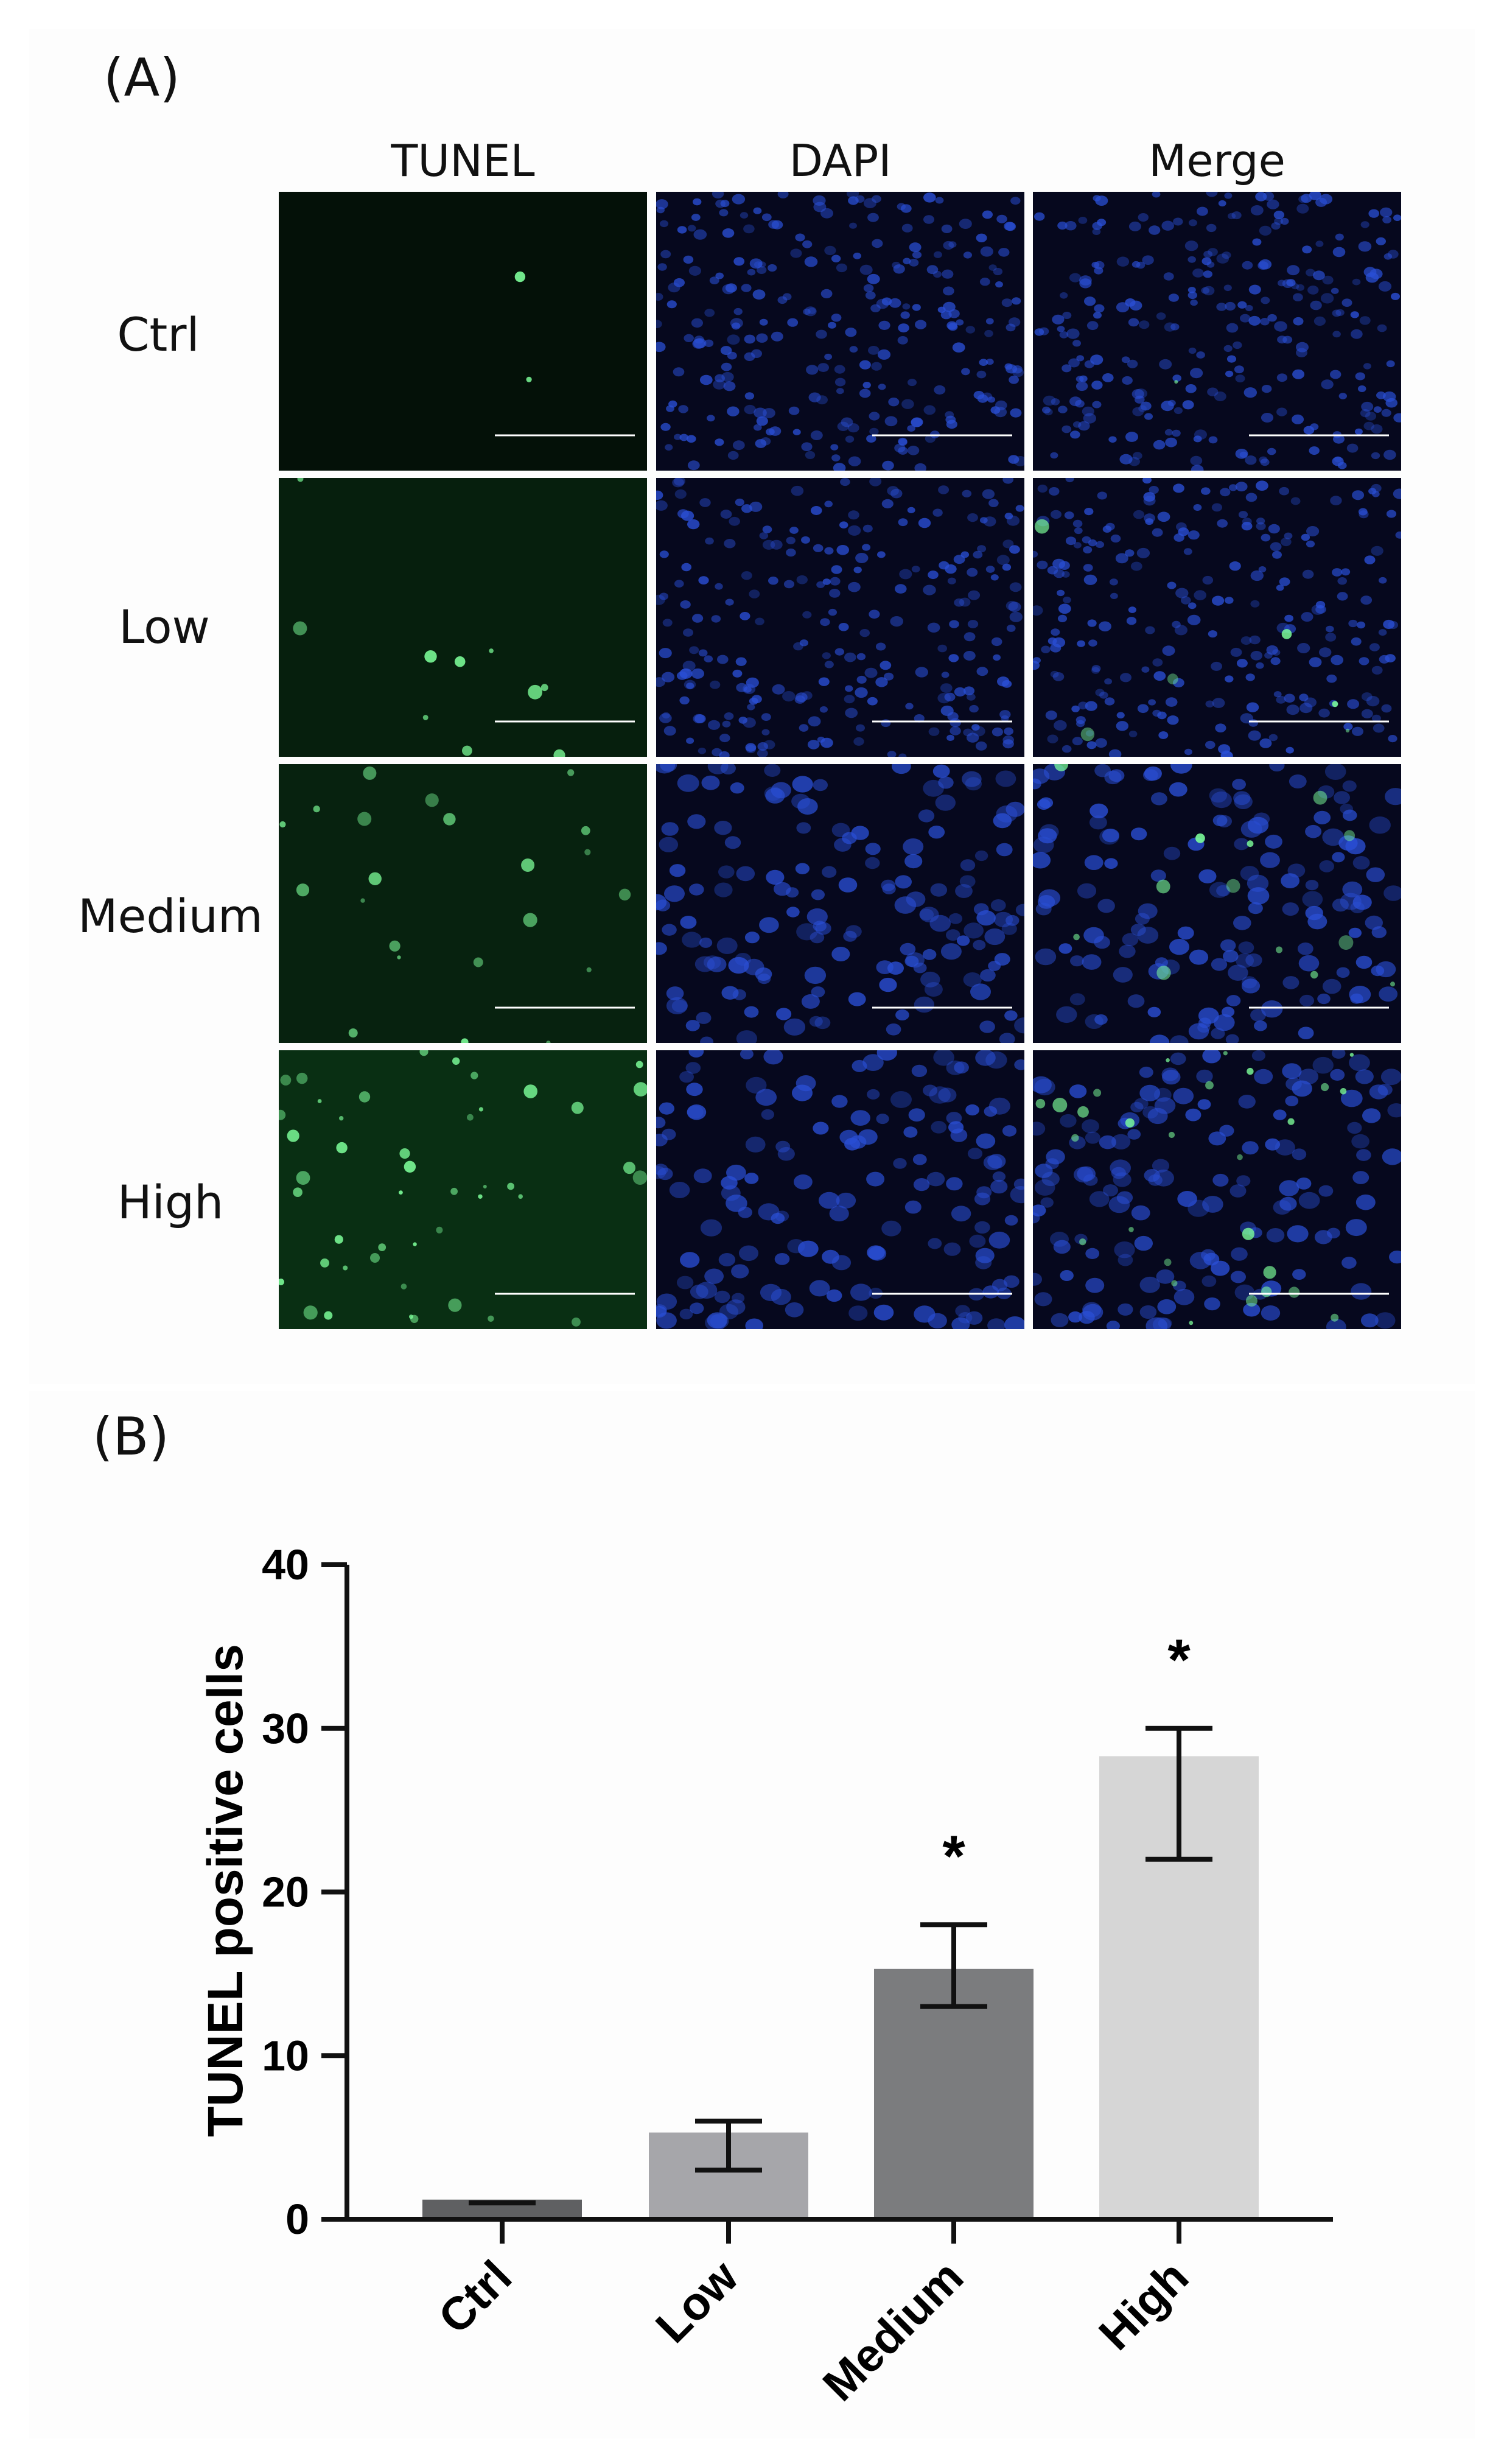 The height and width of the screenshot is (2464, 1504). I want to click on micrograph-high-dapi, so click(840, 1189).